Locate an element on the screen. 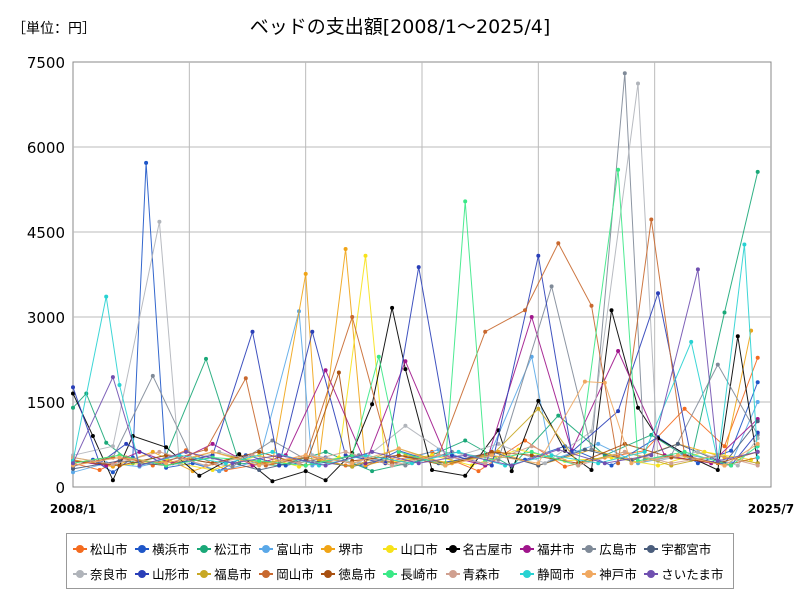  legend-label: 奈良市 is located at coordinates (109, 574).